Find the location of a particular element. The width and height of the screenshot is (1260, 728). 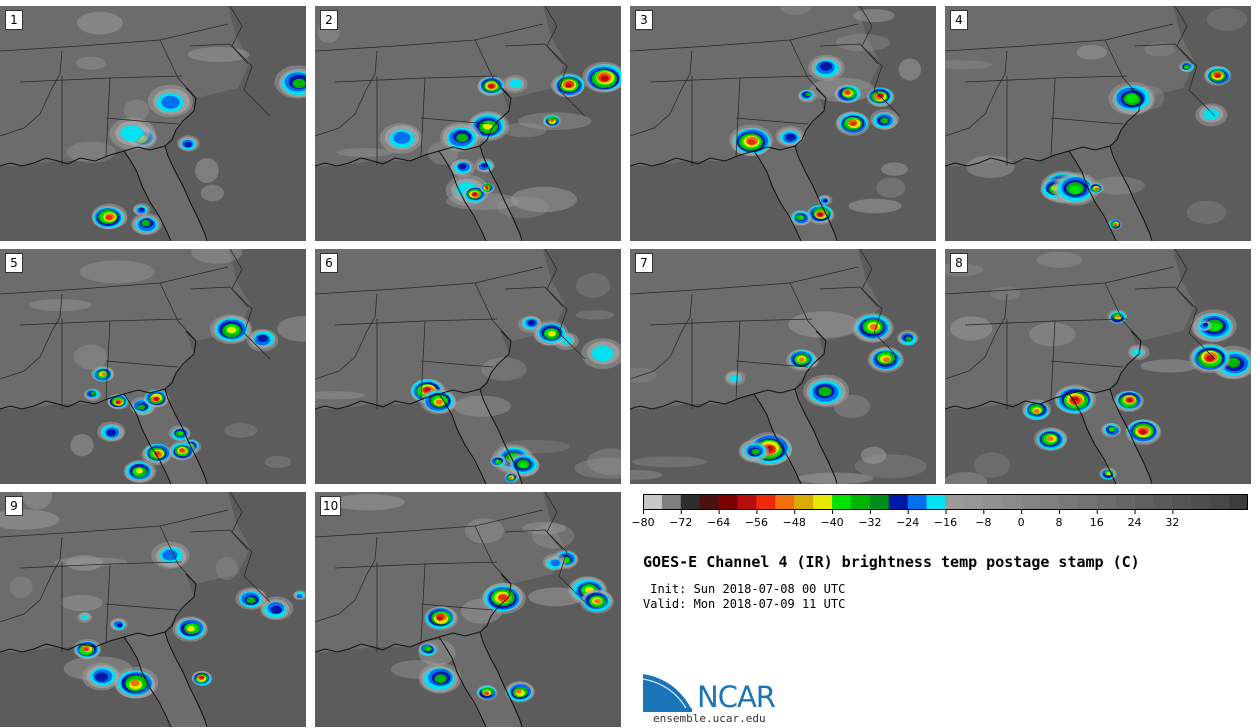

panel-10: 10 is located at coordinates (468, 609).